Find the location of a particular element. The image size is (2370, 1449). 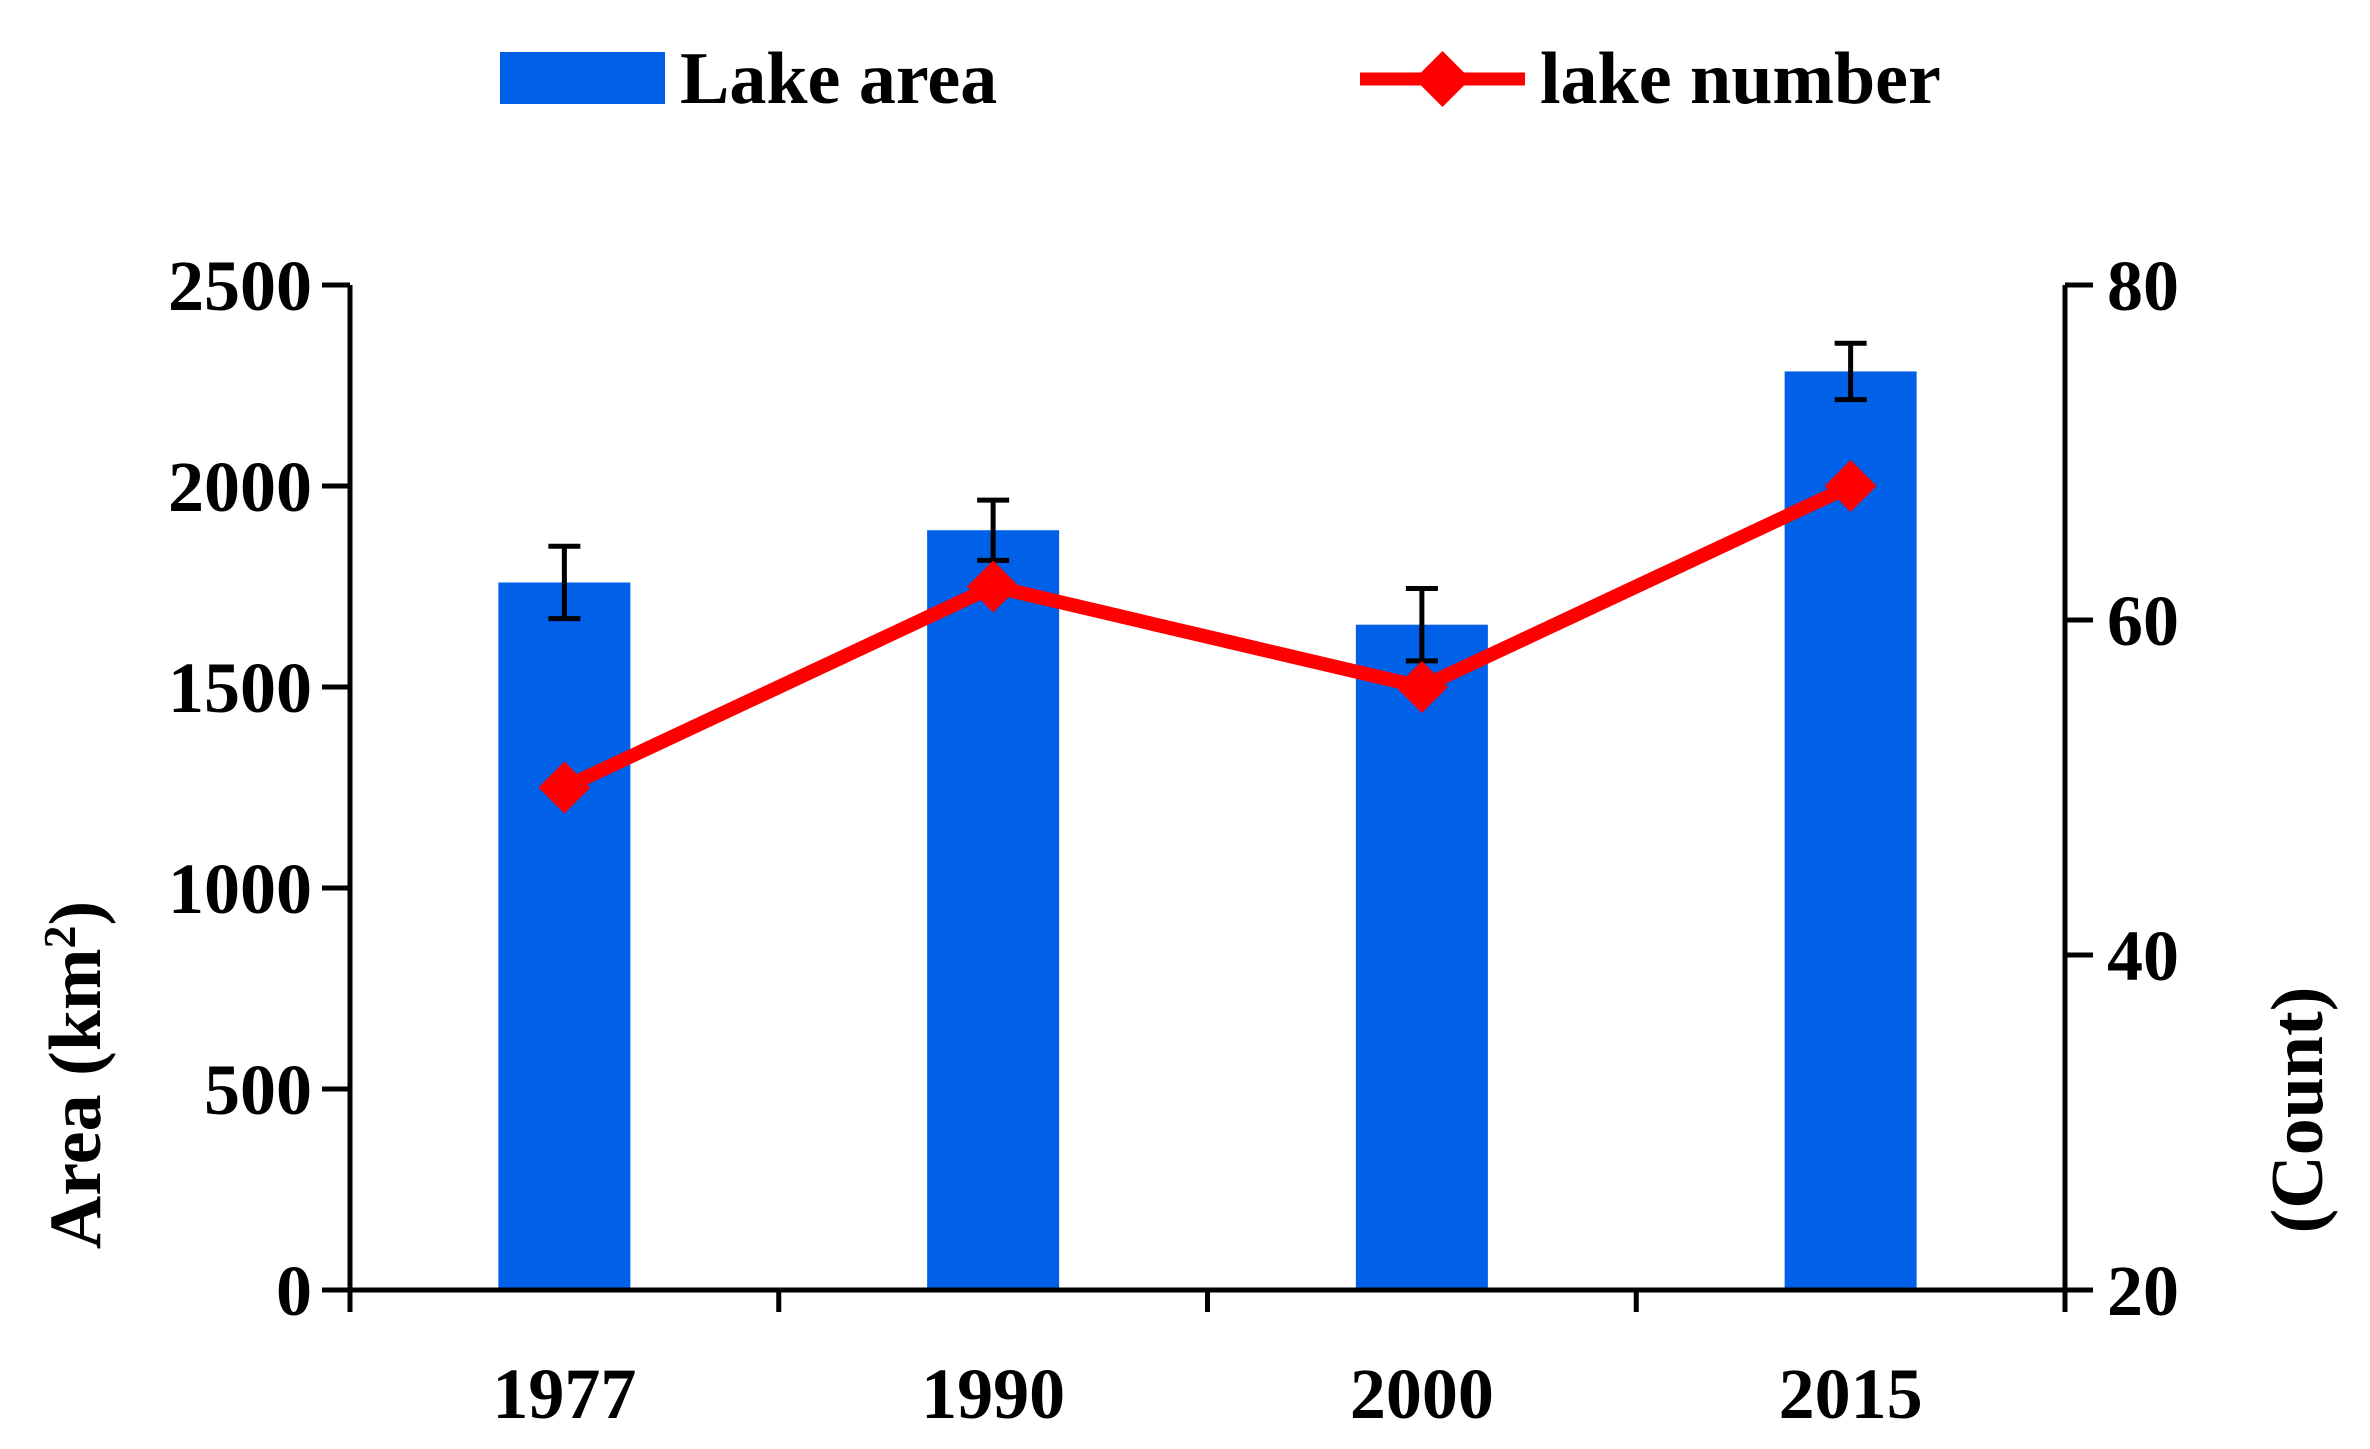

error-bars is located at coordinates (1207, 502).